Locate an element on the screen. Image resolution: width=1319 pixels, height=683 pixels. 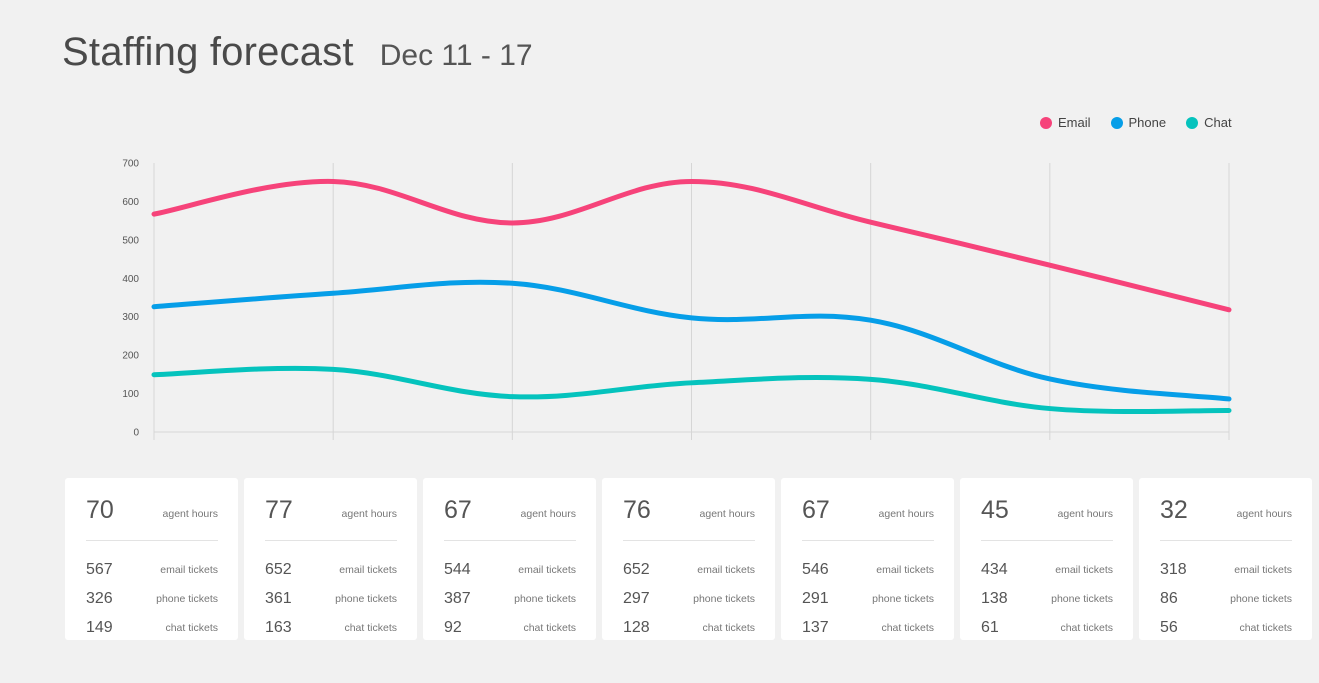
y-tick-label: 400 is located at coordinates (130, 279).